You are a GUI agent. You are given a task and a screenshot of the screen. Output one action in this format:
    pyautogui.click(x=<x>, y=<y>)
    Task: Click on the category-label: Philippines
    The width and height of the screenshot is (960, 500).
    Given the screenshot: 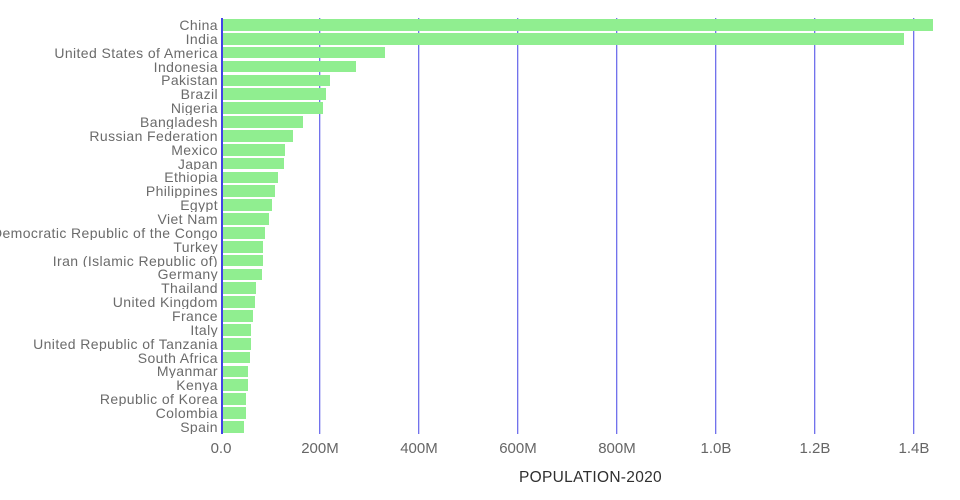 What is the action you would take?
    pyautogui.click(x=181, y=191)
    